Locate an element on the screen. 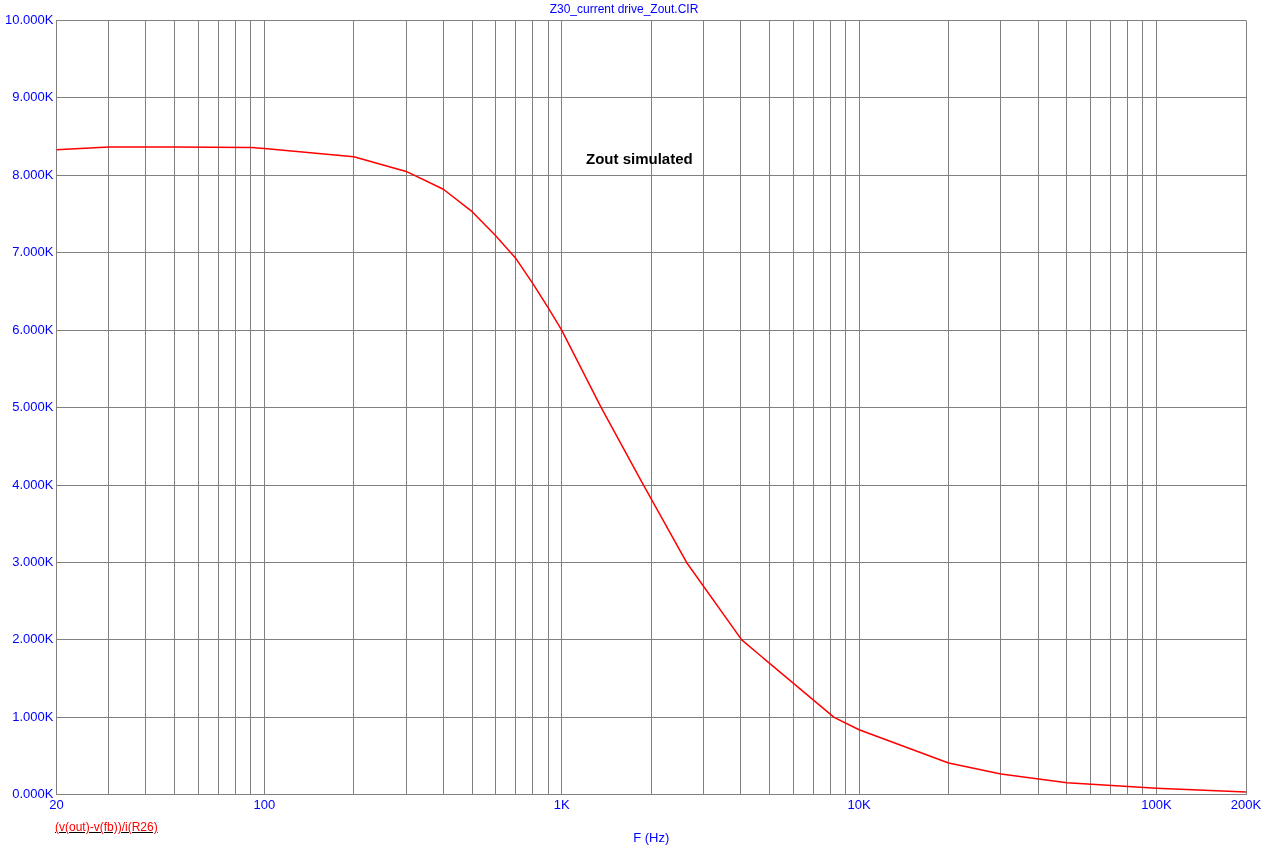 The height and width of the screenshot is (860, 1276). y-tick-label: 5.000K is located at coordinates (33, 407).